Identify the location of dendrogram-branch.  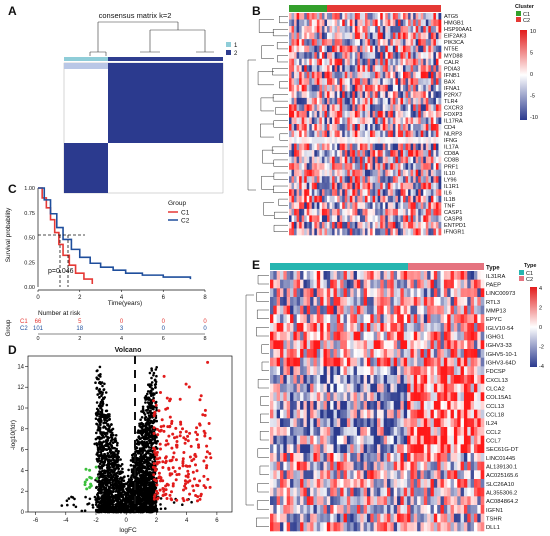
(280, 72).